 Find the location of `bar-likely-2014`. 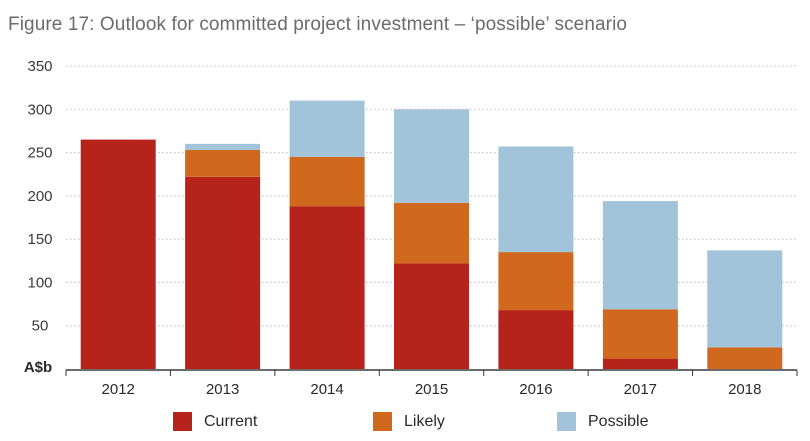

bar-likely-2014 is located at coordinates (327, 181).